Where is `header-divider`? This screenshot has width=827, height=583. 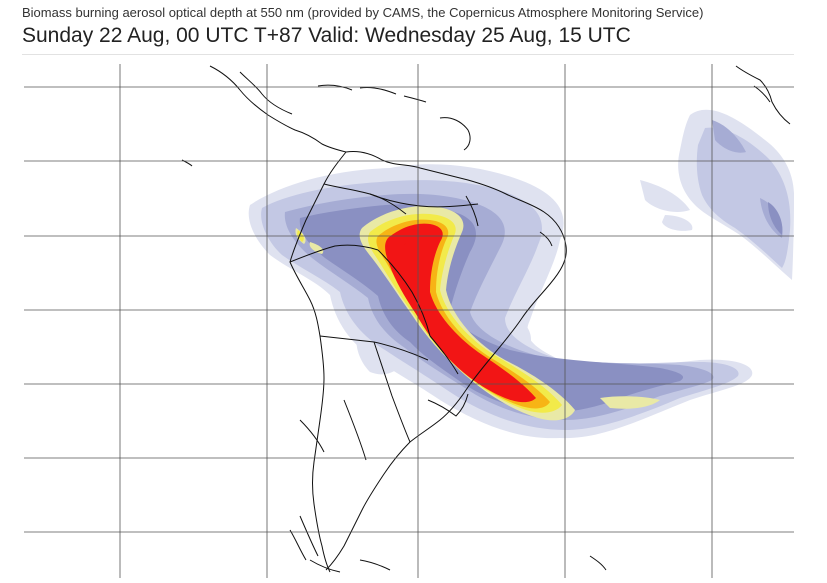
header-divider is located at coordinates (408, 54).